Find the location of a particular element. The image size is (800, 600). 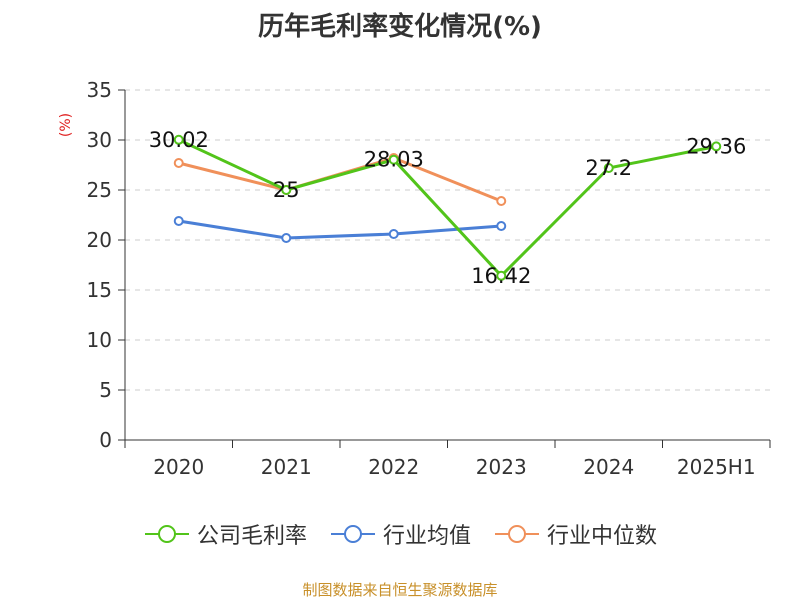

data-label: 29.36 is located at coordinates (716, 146).